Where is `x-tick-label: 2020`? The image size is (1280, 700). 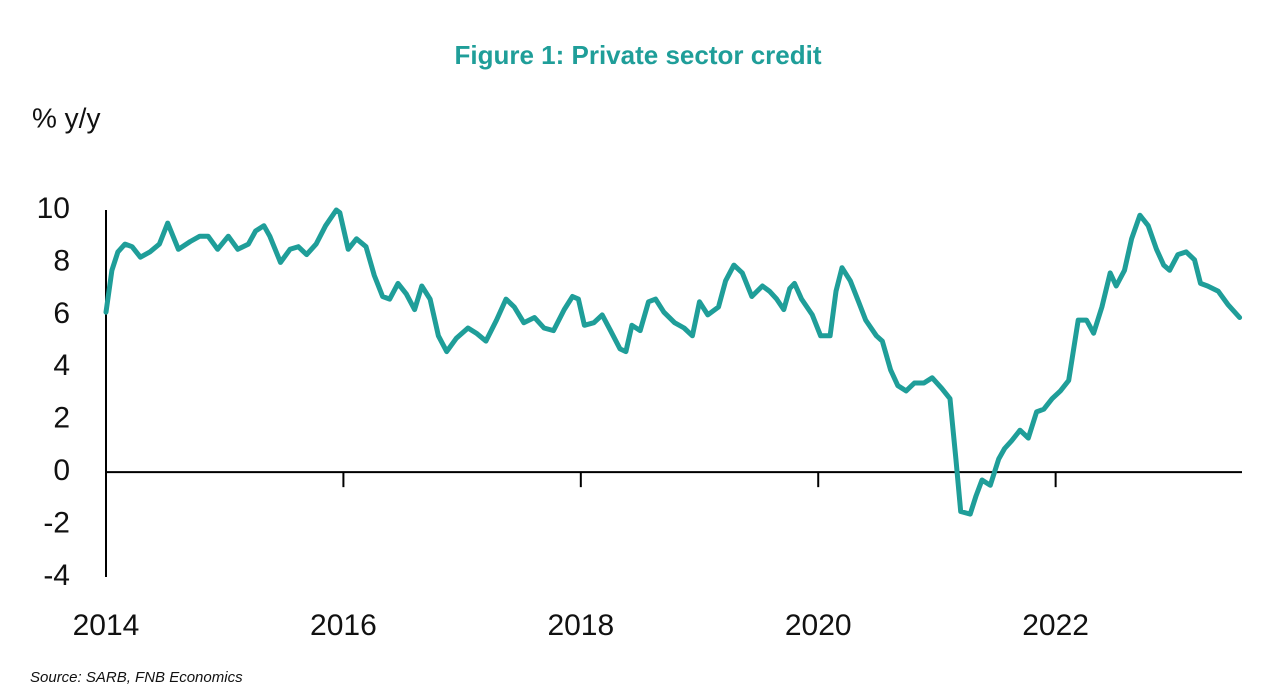
x-tick-label: 2020 is located at coordinates (818, 625).